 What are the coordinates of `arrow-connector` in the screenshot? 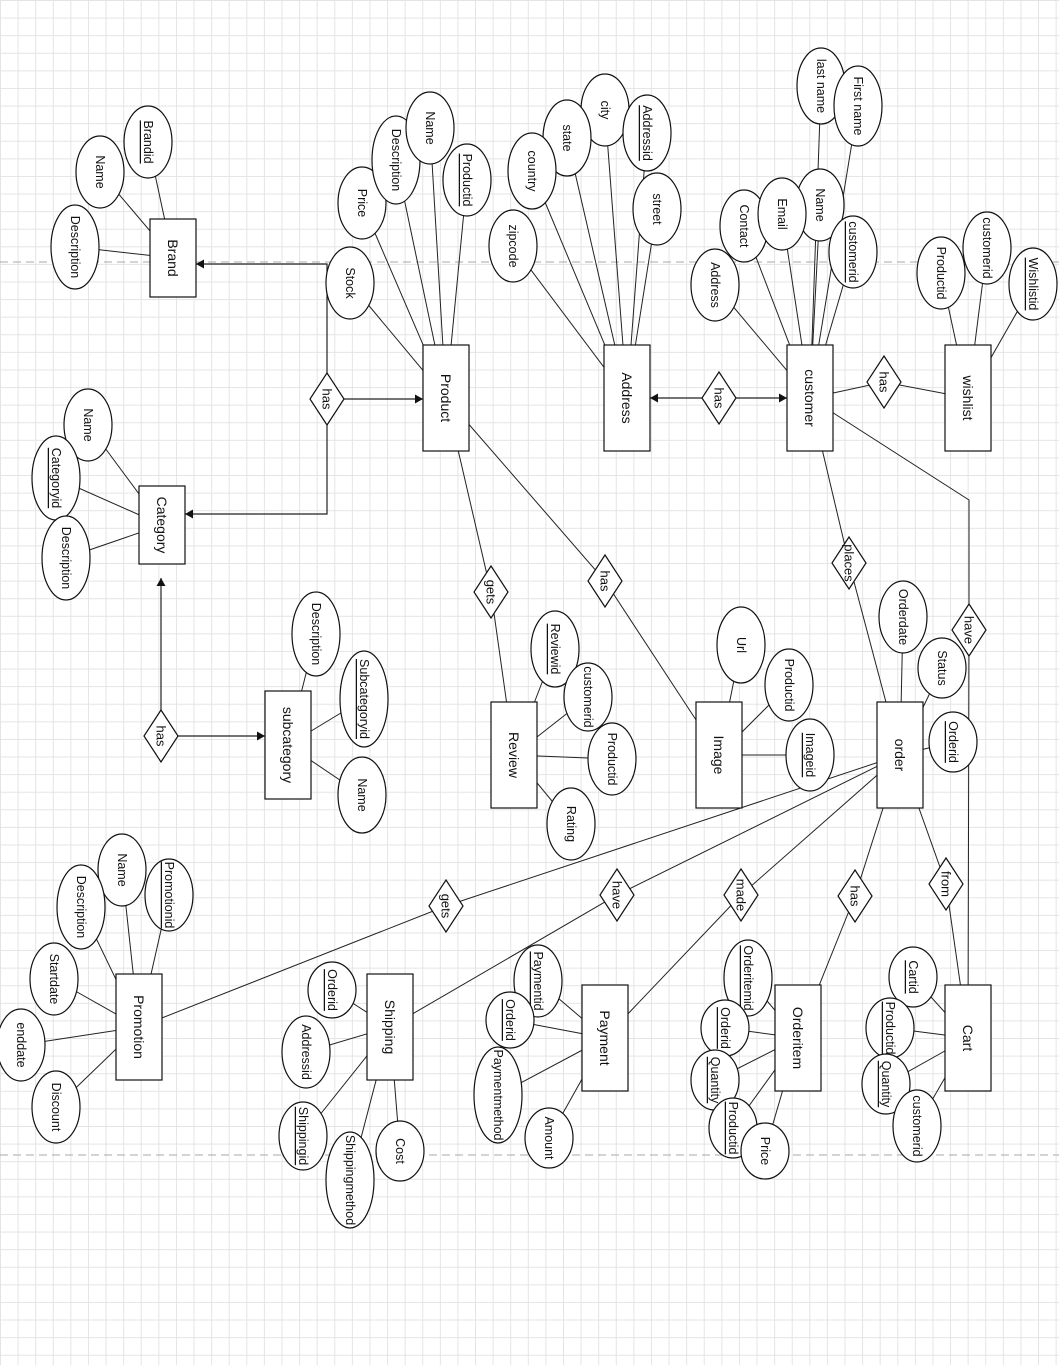 It's located at (262, 321).